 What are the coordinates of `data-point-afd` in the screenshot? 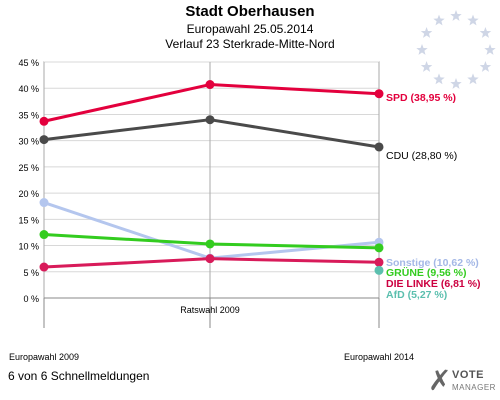 It's located at (379, 270).